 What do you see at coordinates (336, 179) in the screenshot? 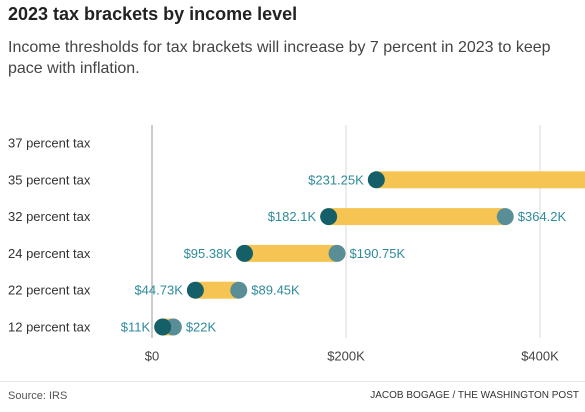
I see `individual-value-label: $231.25K` at bounding box center [336, 179].